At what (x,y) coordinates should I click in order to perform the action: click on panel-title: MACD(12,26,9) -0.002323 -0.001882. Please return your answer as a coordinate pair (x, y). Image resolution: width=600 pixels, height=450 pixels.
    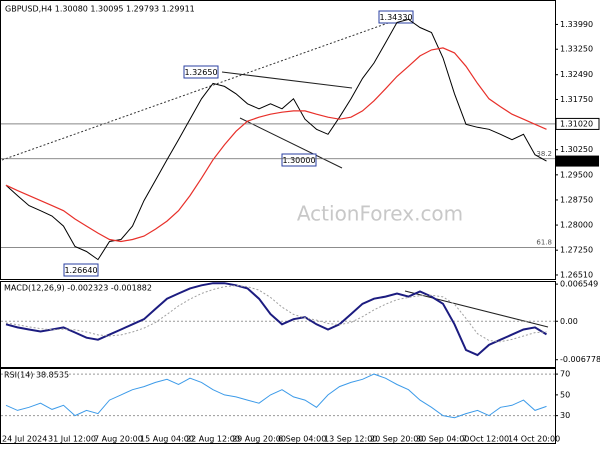
    Looking at the image, I should click on (78, 288).